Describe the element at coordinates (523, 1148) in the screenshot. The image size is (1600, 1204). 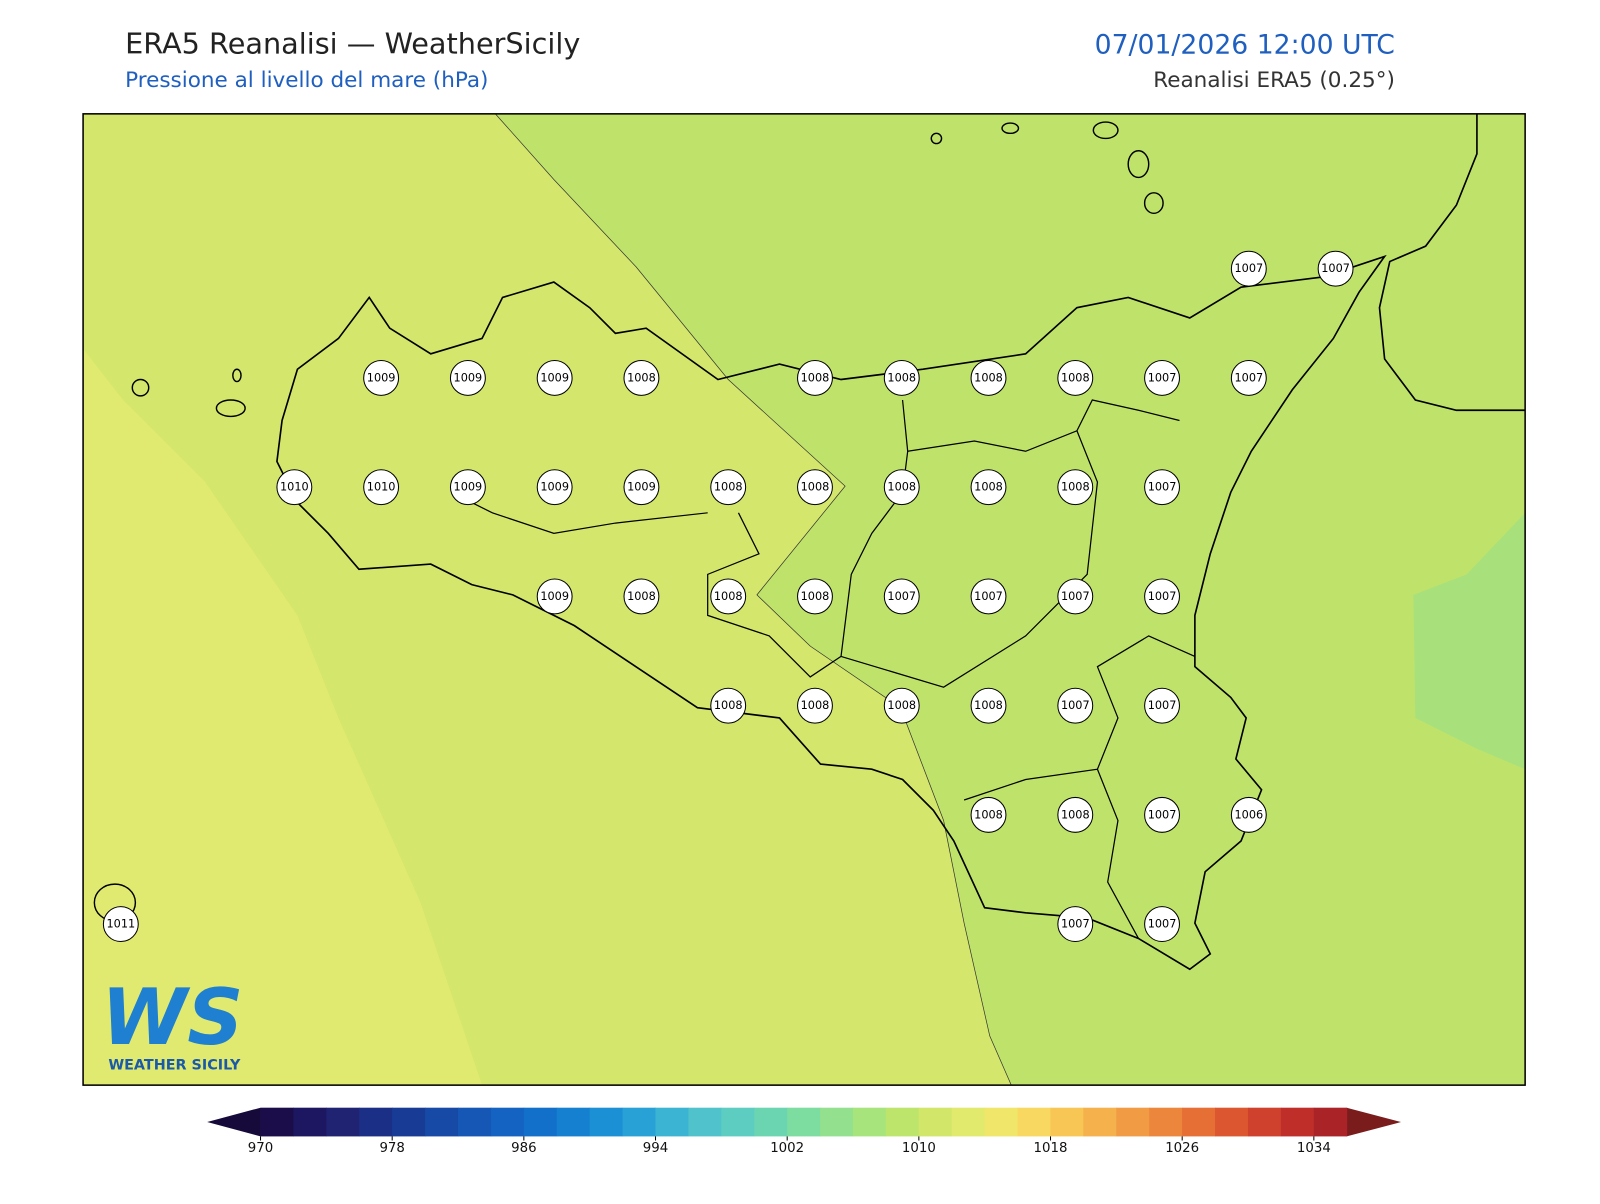
I see `colorbar-tick-label: 986` at that location.